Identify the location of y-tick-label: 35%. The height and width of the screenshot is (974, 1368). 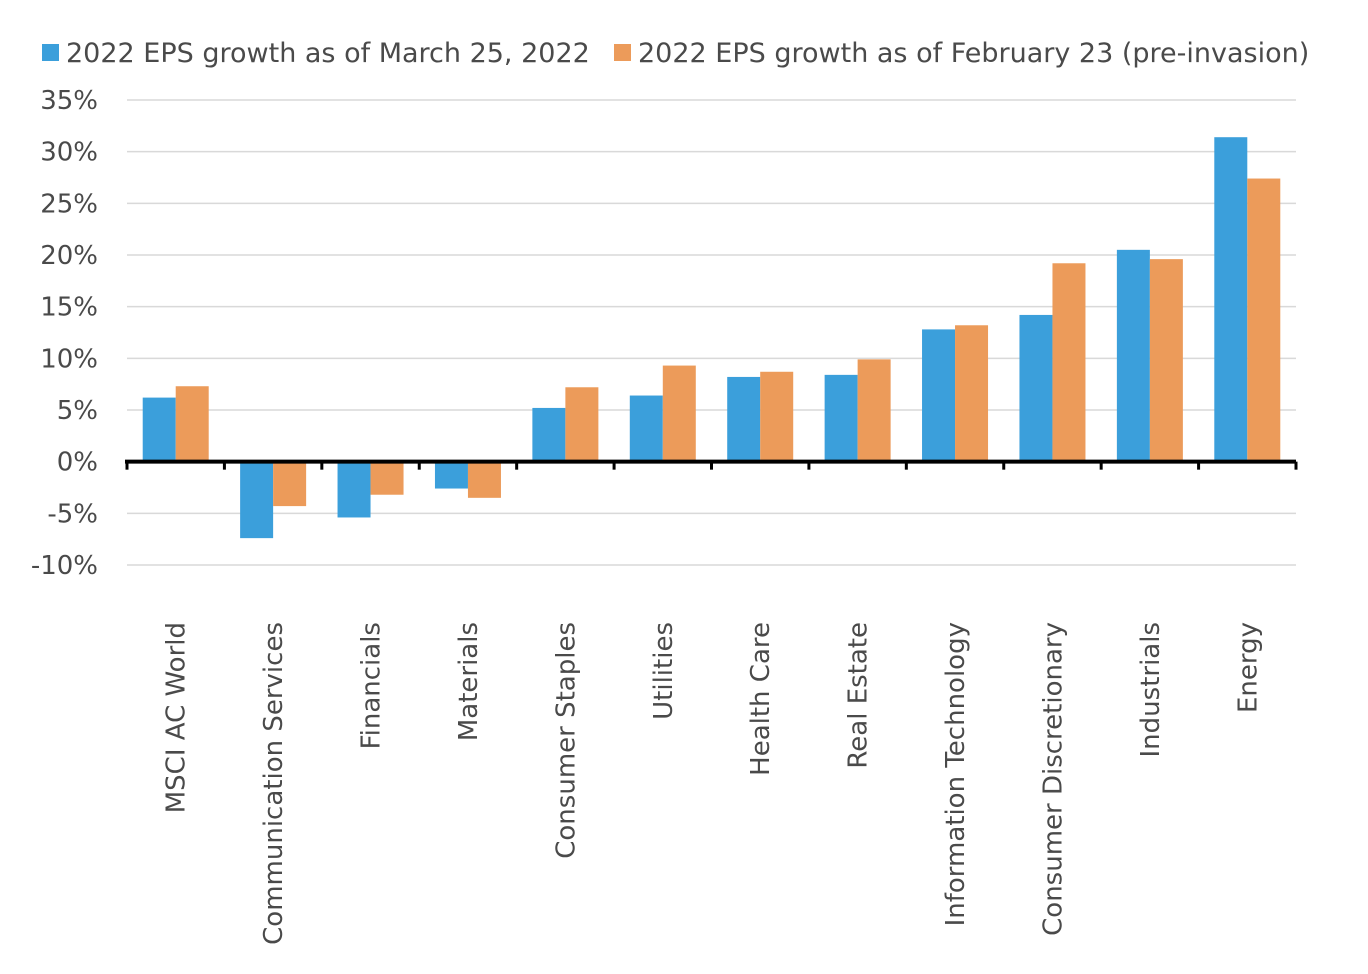
(69, 101).